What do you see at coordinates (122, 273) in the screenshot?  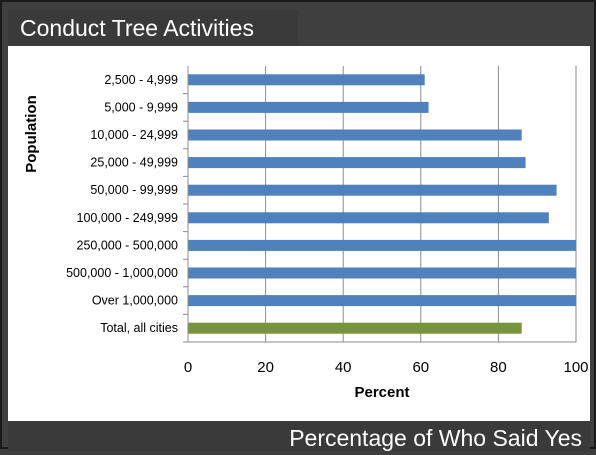 I see `category-label: 500,000 - 1,000,000` at bounding box center [122, 273].